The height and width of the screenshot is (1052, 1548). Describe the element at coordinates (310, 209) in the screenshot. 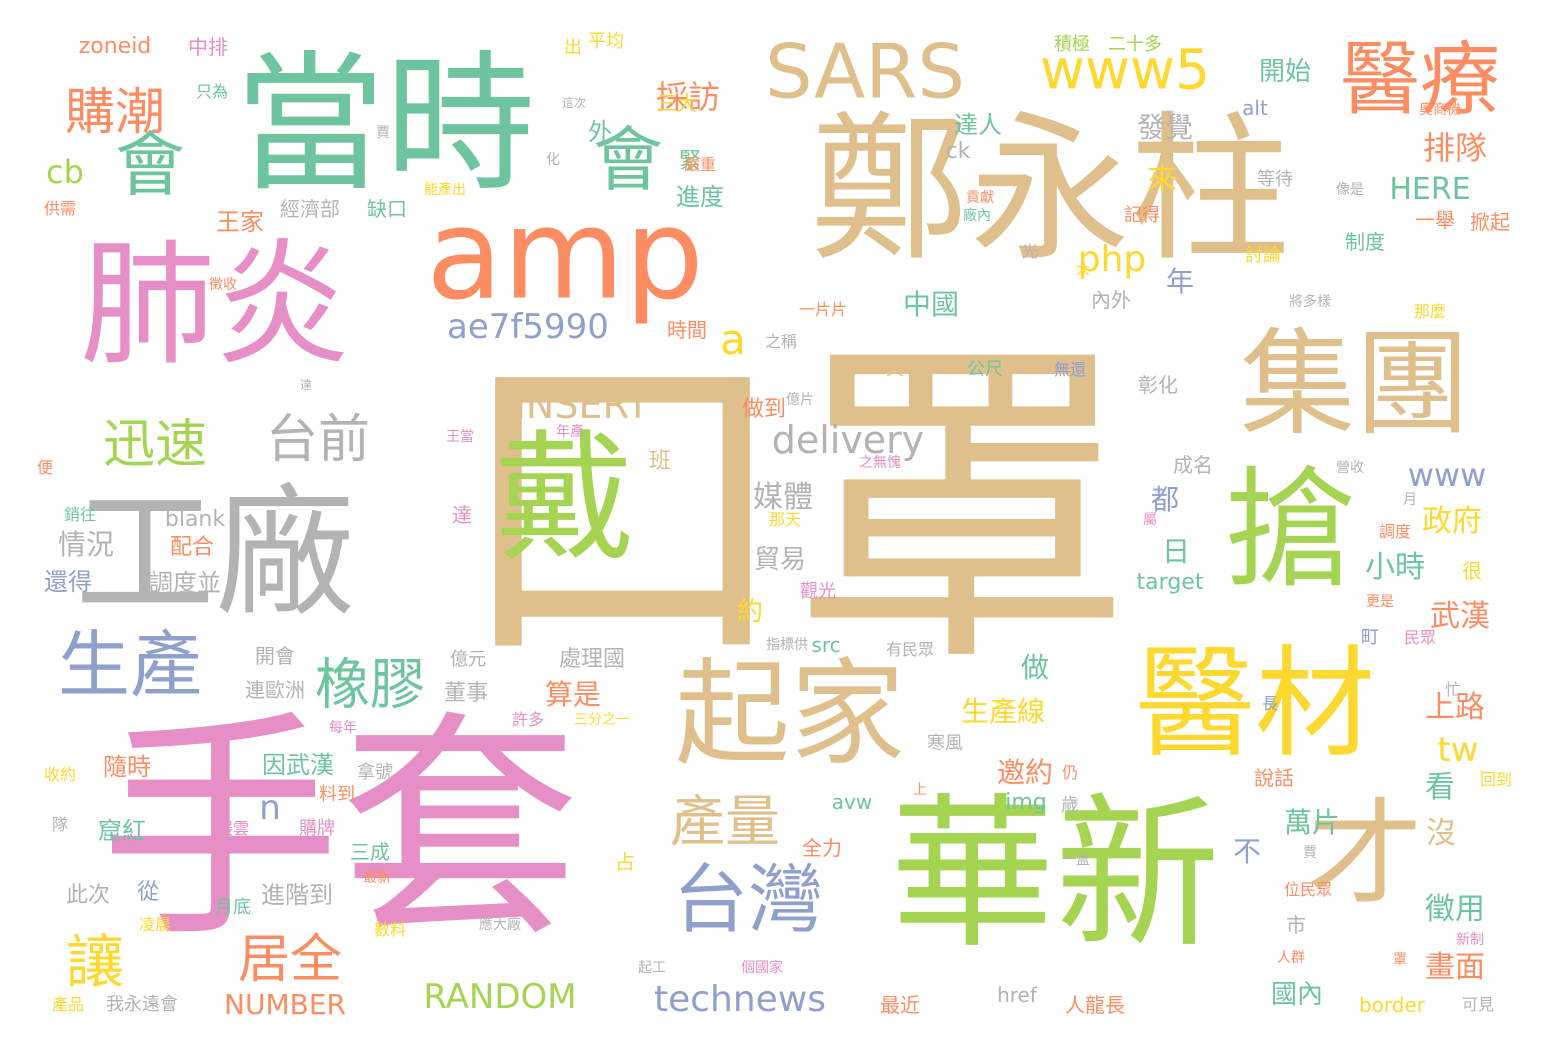

I see `word-87: 經濟部` at that location.